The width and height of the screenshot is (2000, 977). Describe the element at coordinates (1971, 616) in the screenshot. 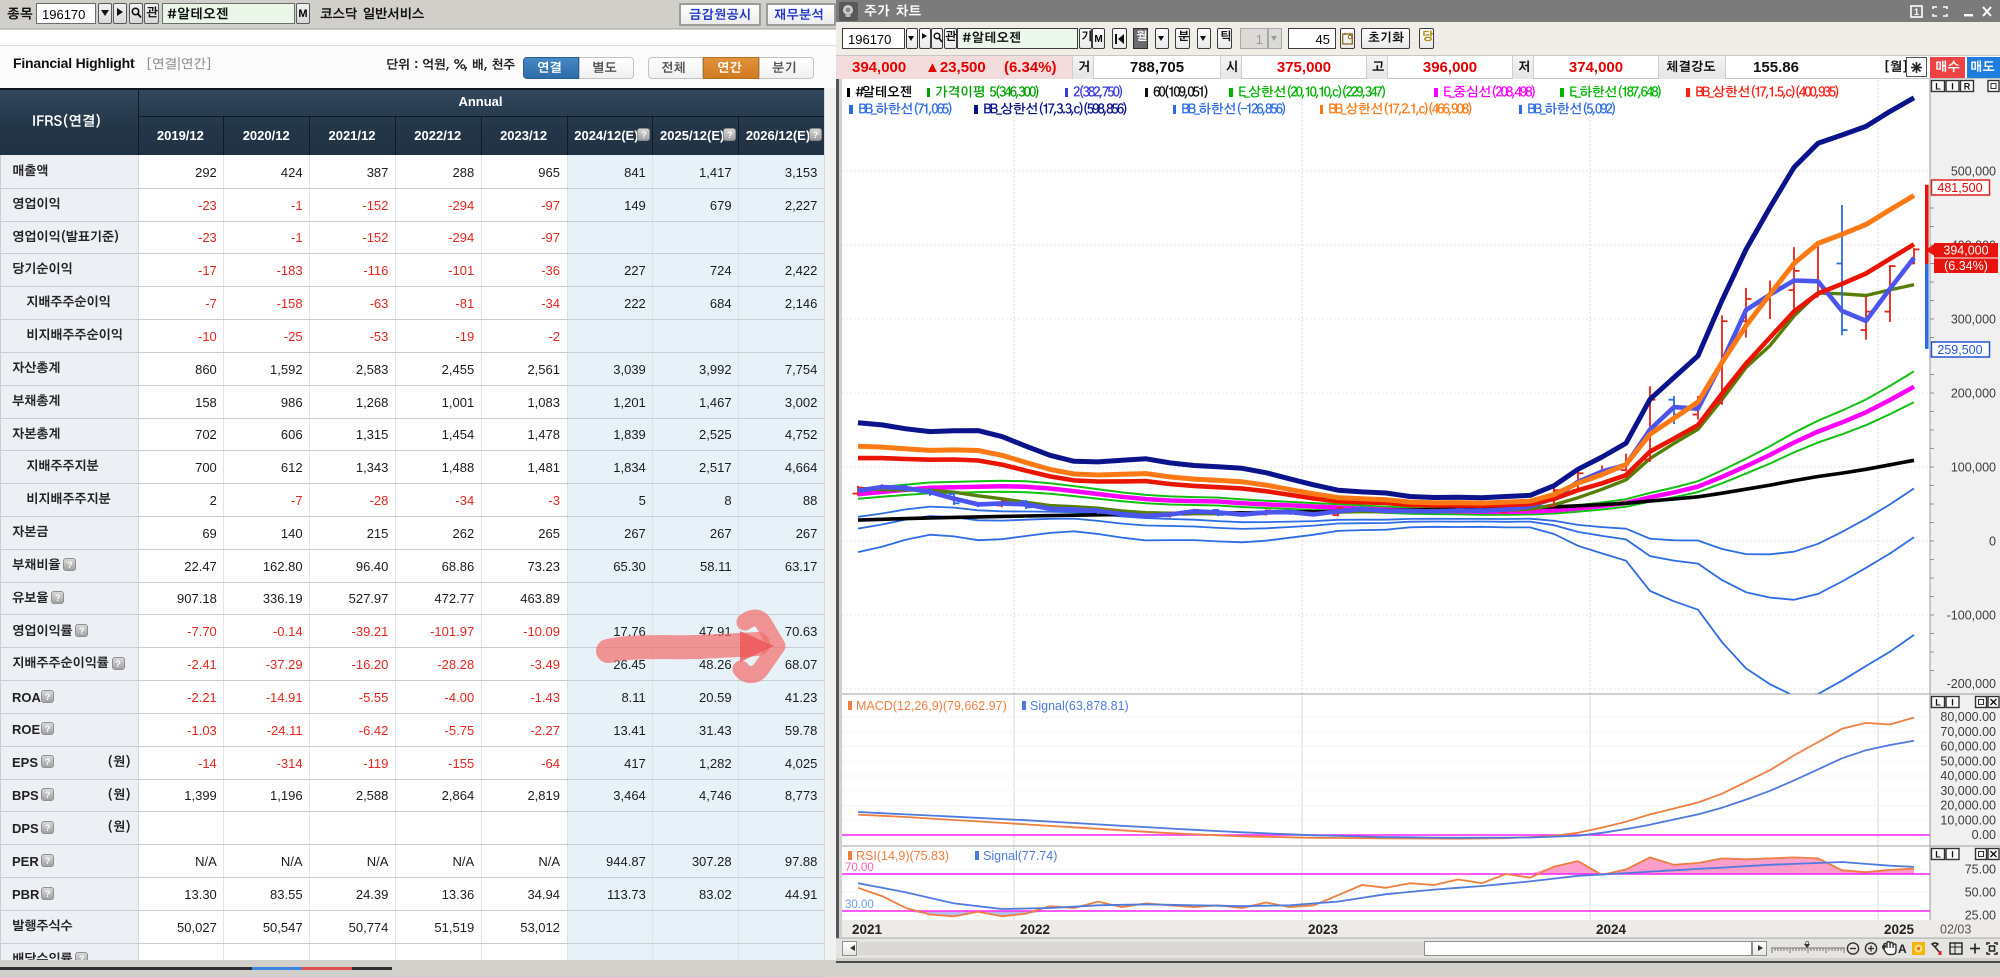

I see `svg-text: -100,000` at that location.